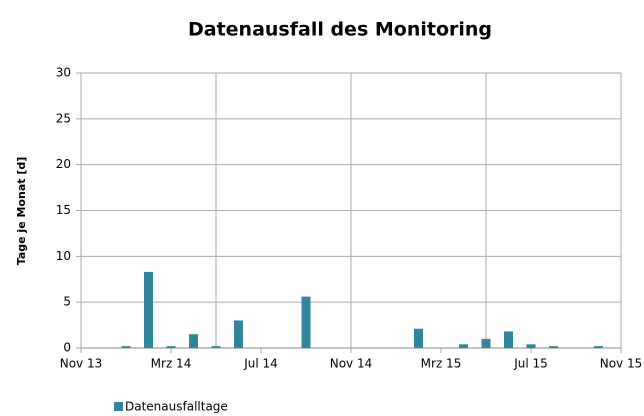  What do you see at coordinates (67, 302) in the screenshot?
I see `y-tick-label: 5` at bounding box center [67, 302].